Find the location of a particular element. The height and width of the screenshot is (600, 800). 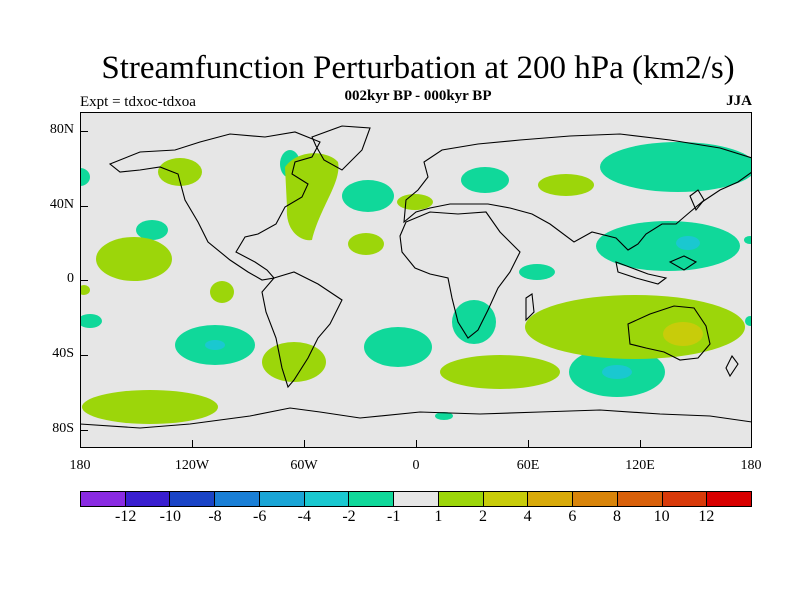

colorbar-label: -10 is located at coordinates (170, 516).